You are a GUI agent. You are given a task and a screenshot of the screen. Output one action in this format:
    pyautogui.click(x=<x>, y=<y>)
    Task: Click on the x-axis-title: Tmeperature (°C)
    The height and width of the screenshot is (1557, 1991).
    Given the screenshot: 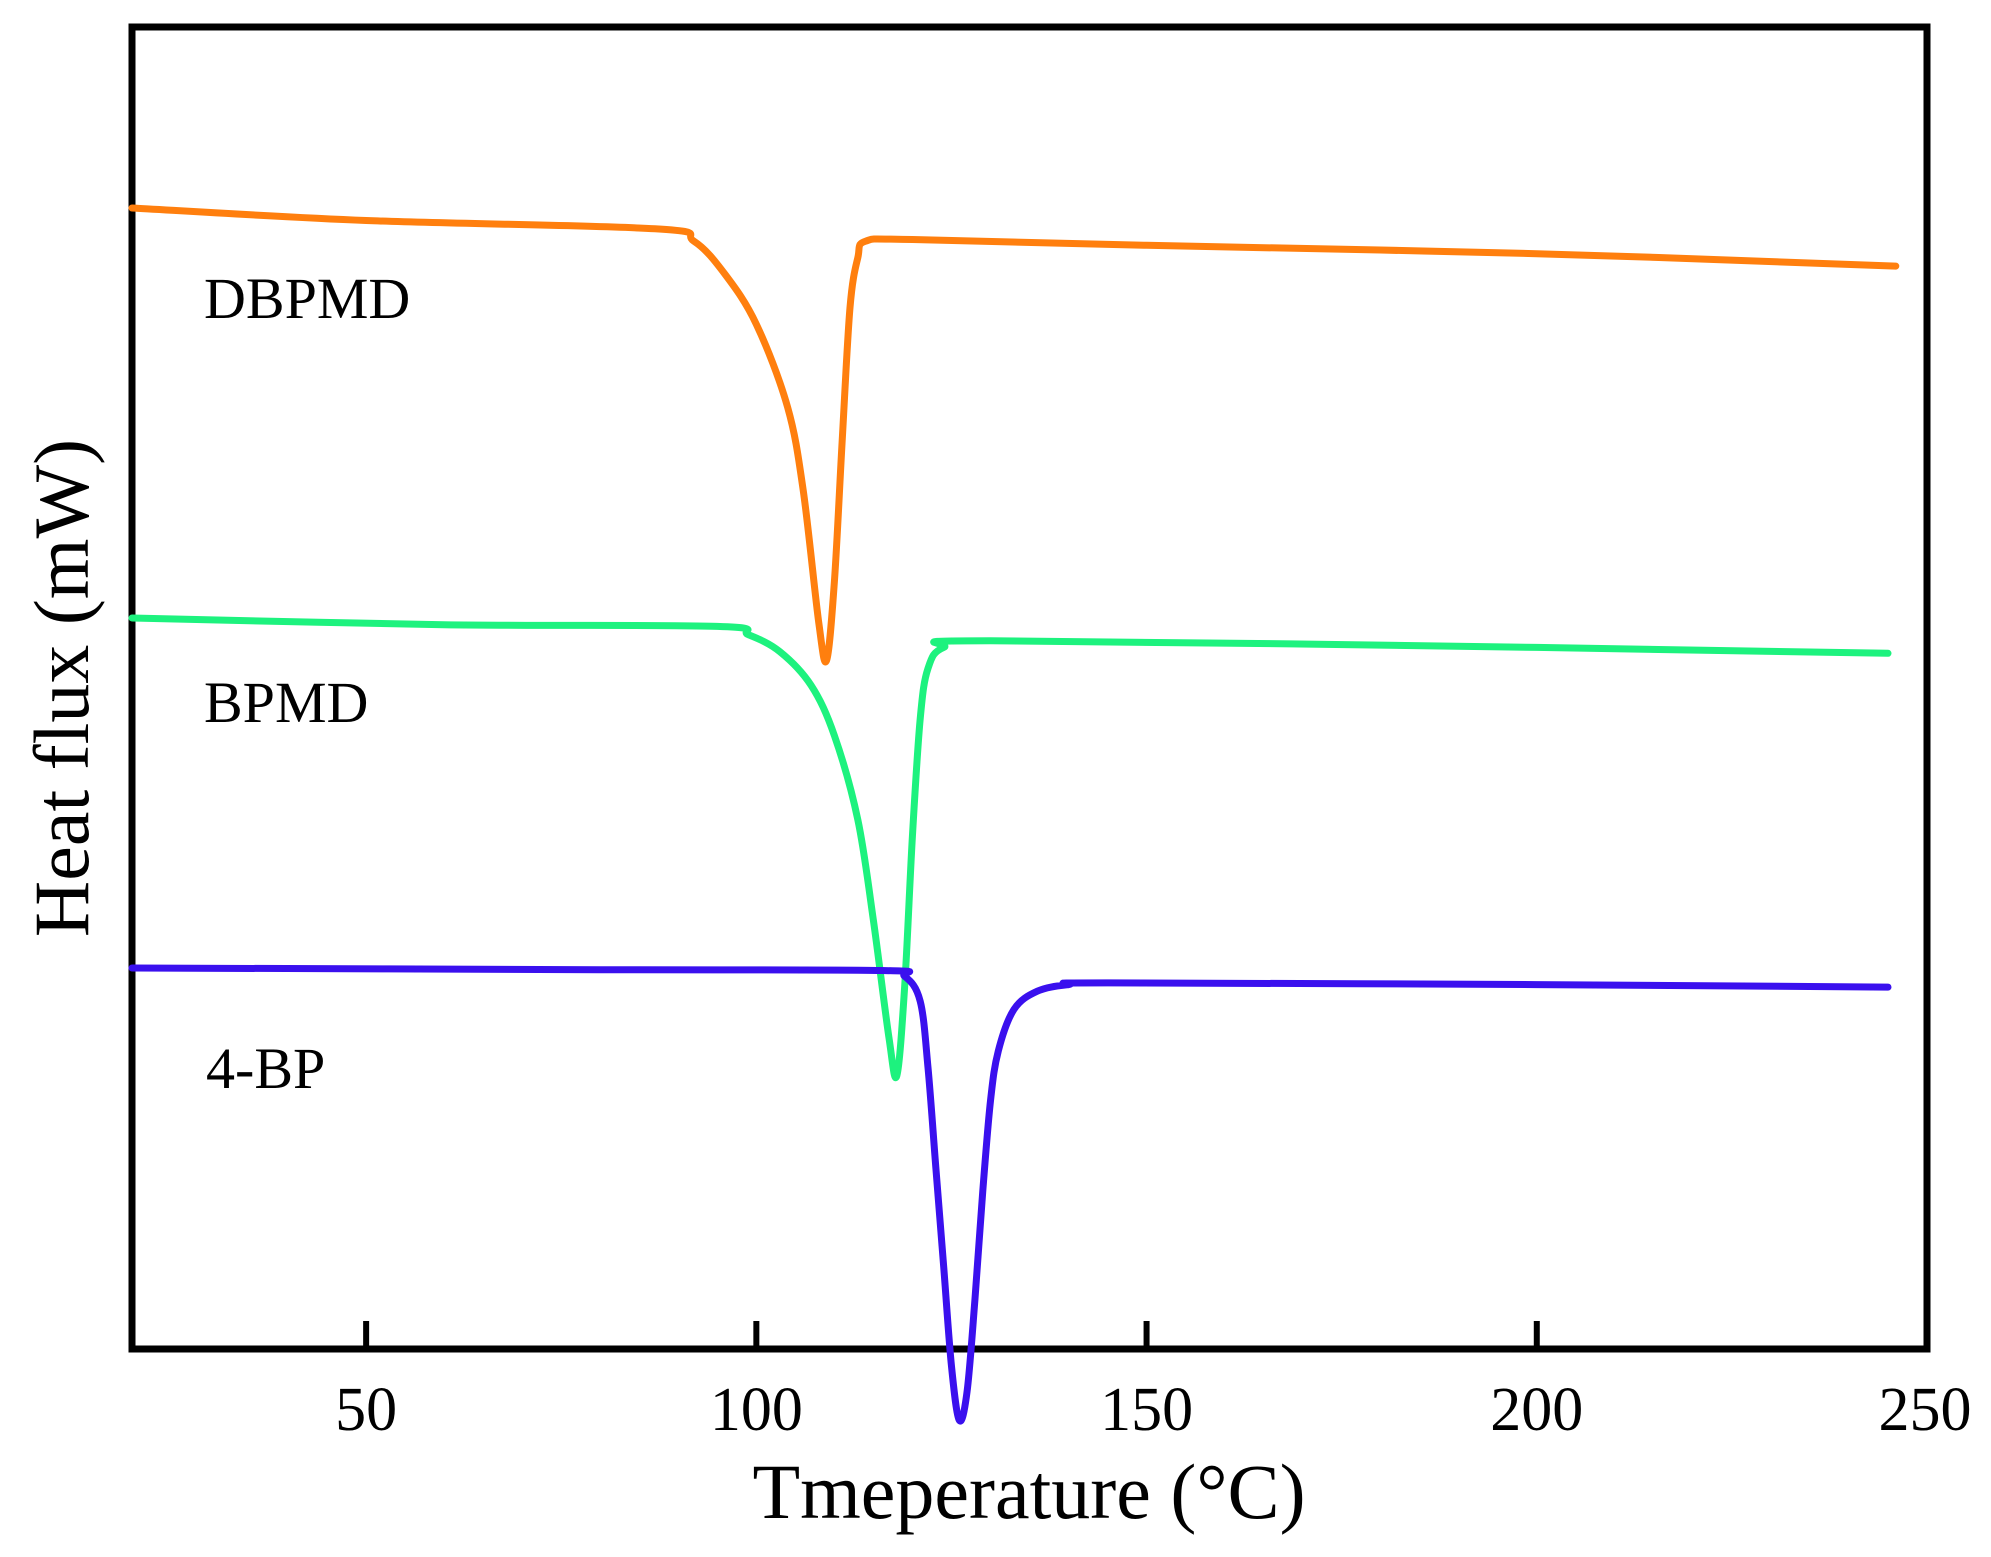 What is the action you would take?
    pyautogui.click(x=1028, y=1491)
    